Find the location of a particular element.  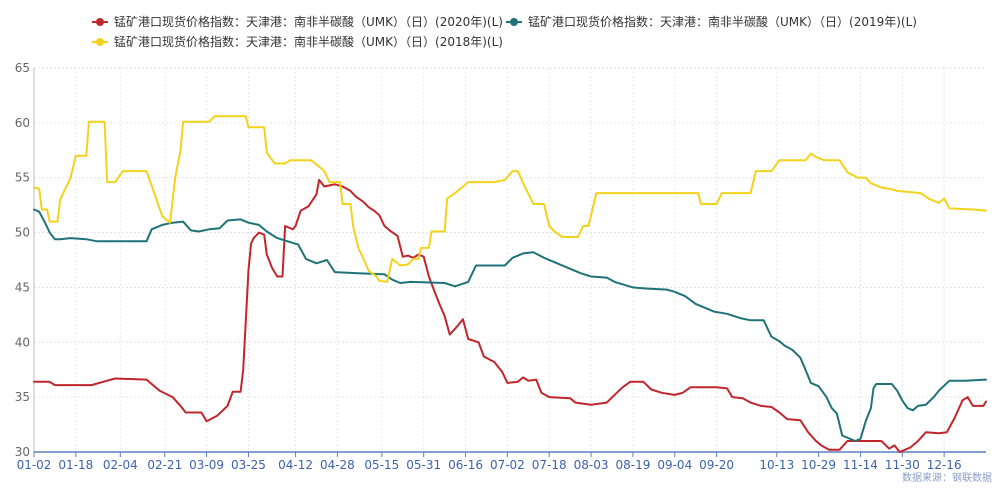

x-tick-label: 09-20 is located at coordinates (716, 465).